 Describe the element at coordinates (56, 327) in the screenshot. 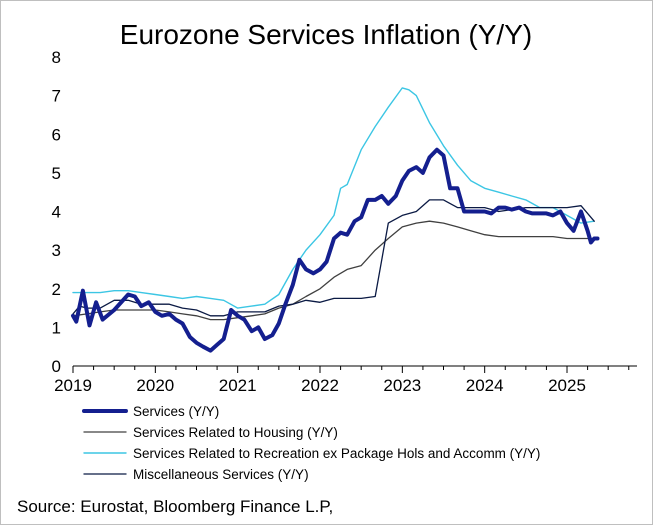

I see `y-tick-label: 1` at that location.